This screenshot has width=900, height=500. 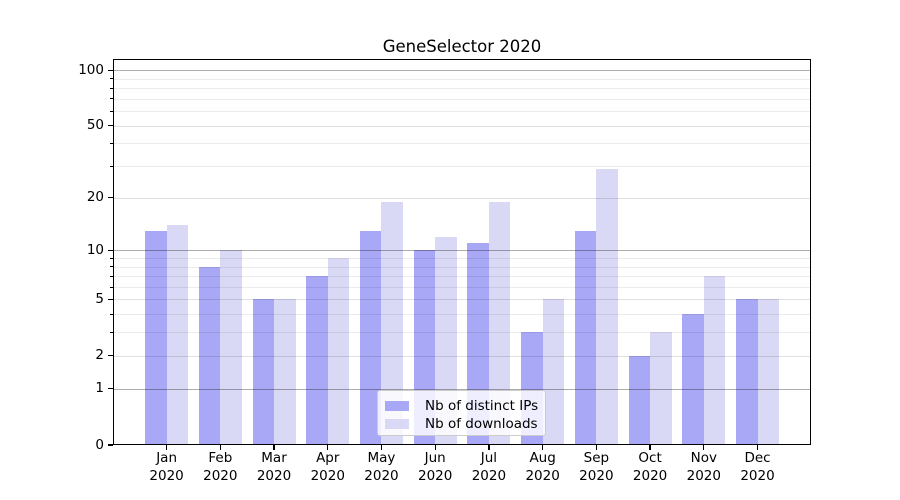 I want to click on x-tick-label-jul: Jul 2020, so click(x=489, y=467).